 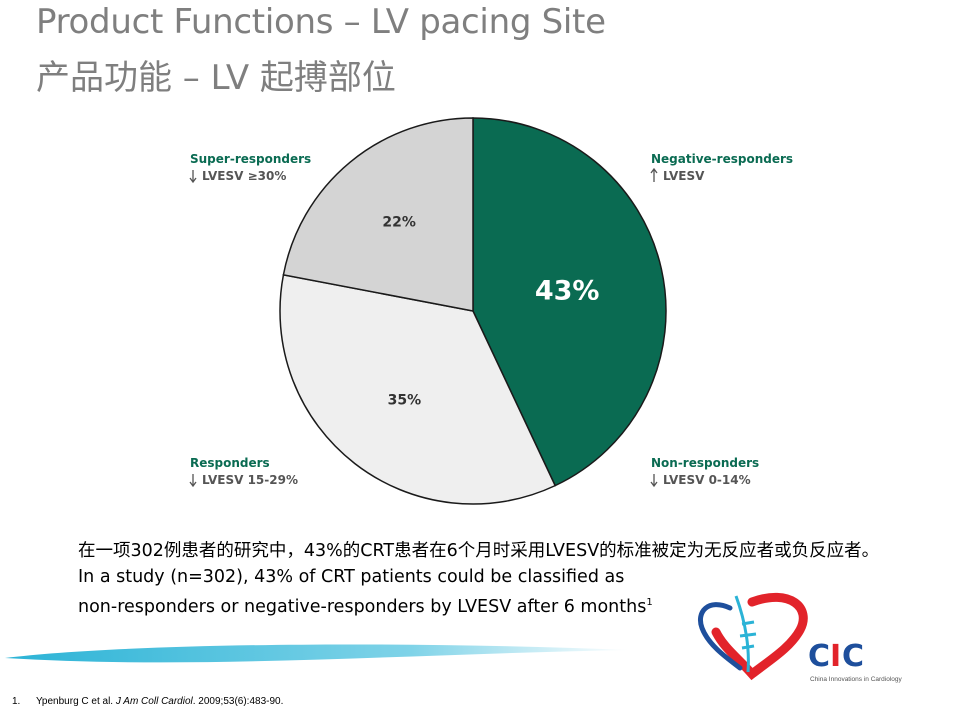 I want to click on slide-title-zh: 产品功能 – LV 起搏部位, so click(x=216, y=78).